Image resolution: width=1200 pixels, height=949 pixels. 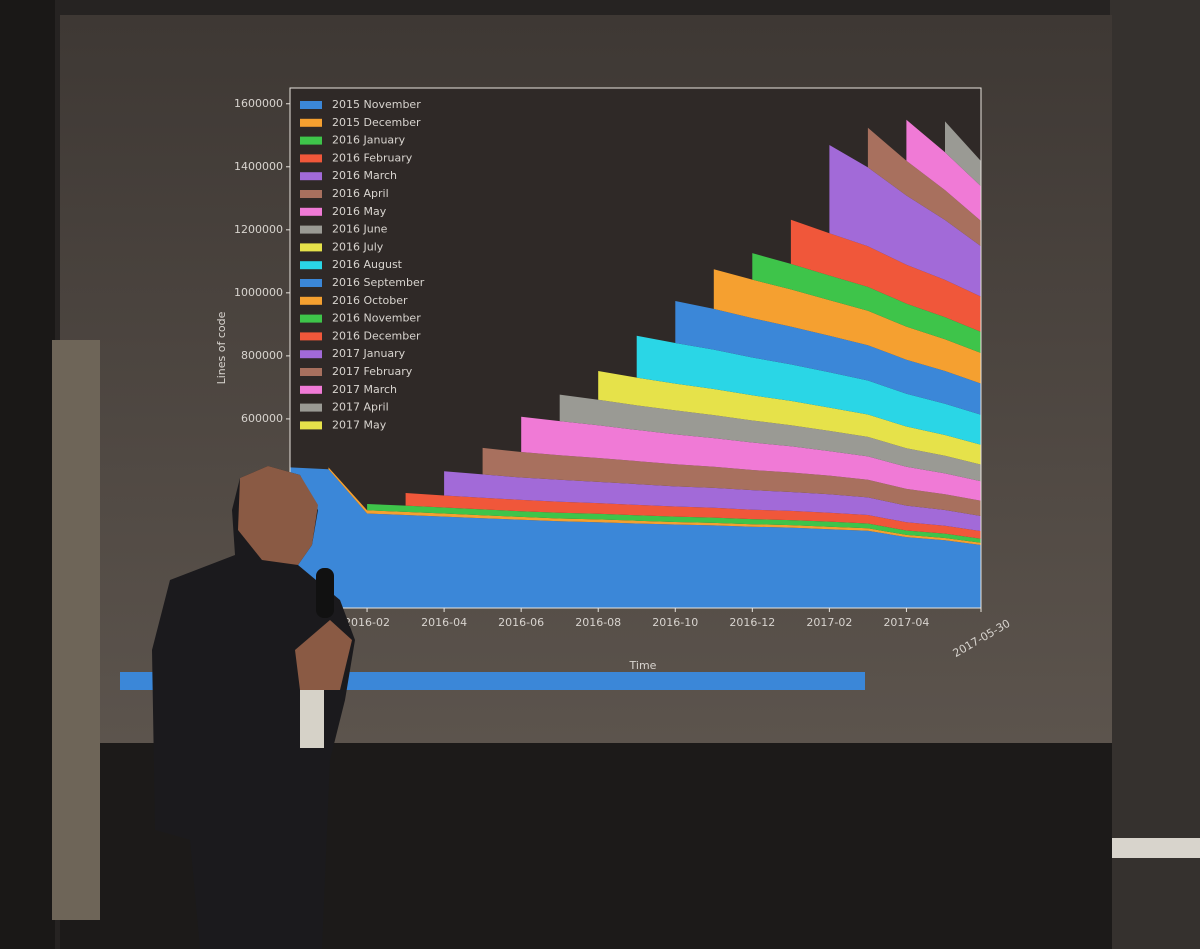 I want to click on legend-label: 2016 June, so click(x=360, y=229).